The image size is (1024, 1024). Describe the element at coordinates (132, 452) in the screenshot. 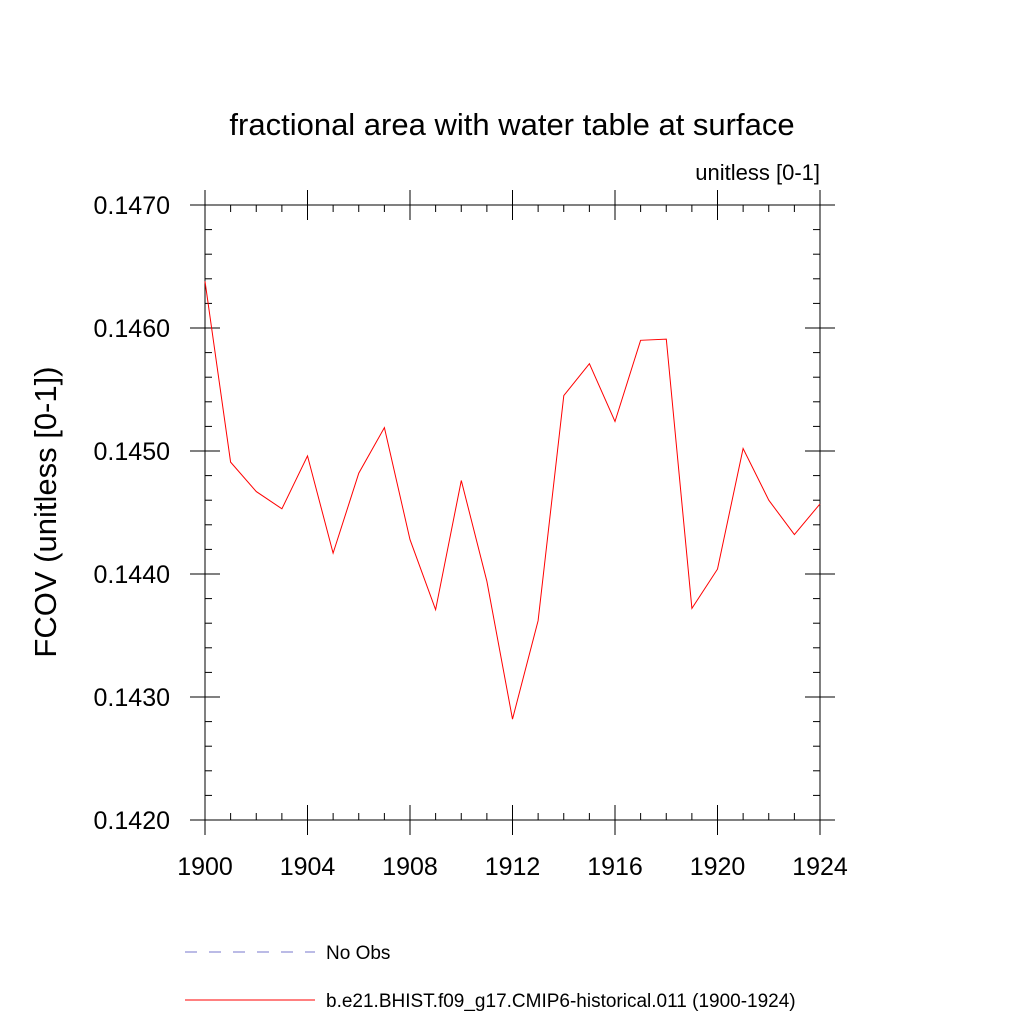

I see `y-tick-label: 0.1450` at that location.